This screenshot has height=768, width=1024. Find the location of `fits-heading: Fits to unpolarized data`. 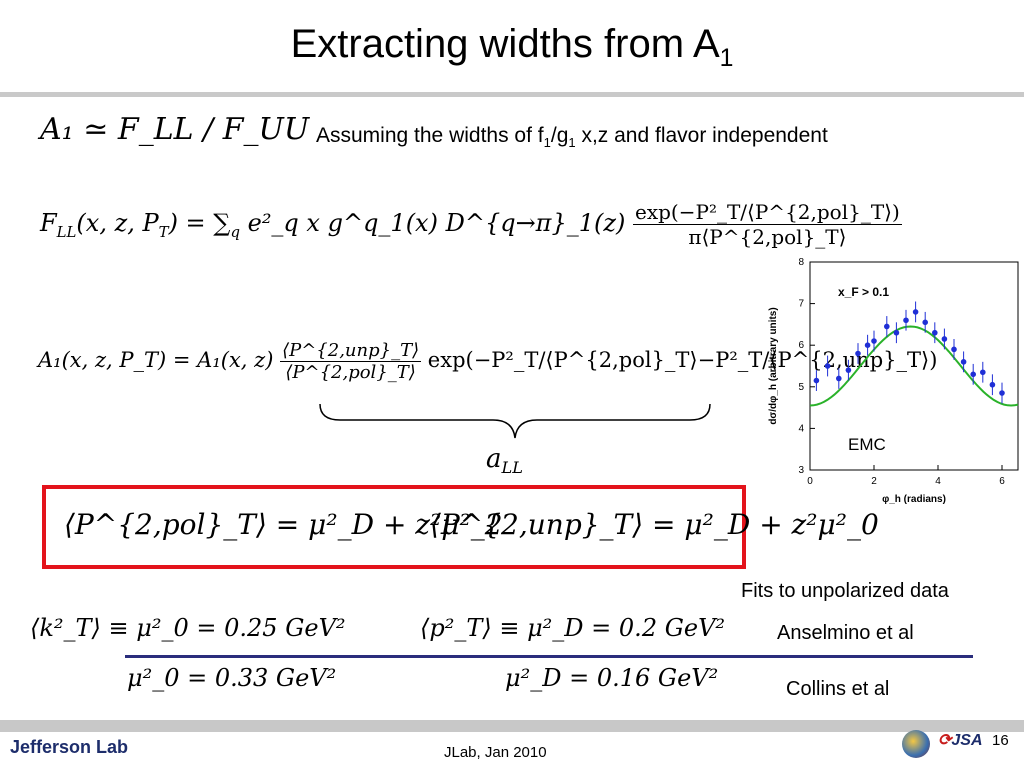

fits-heading: Fits to unpolarized data is located at coordinates (845, 591).